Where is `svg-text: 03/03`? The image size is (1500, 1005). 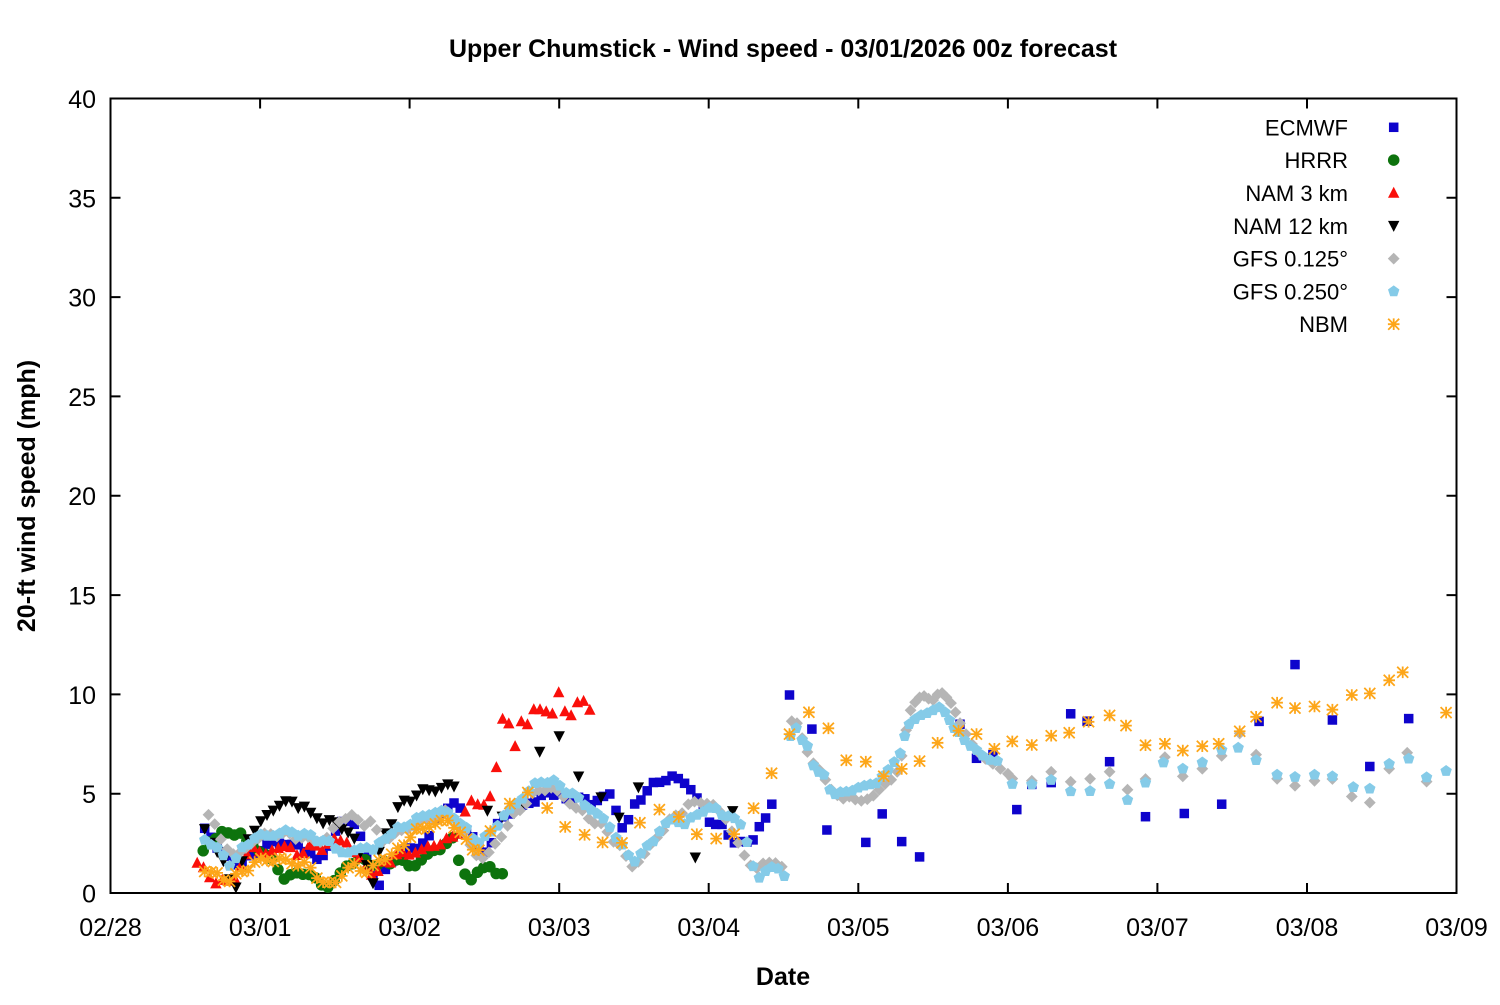
svg-text: 03/03 is located at coordinates (559, 928).